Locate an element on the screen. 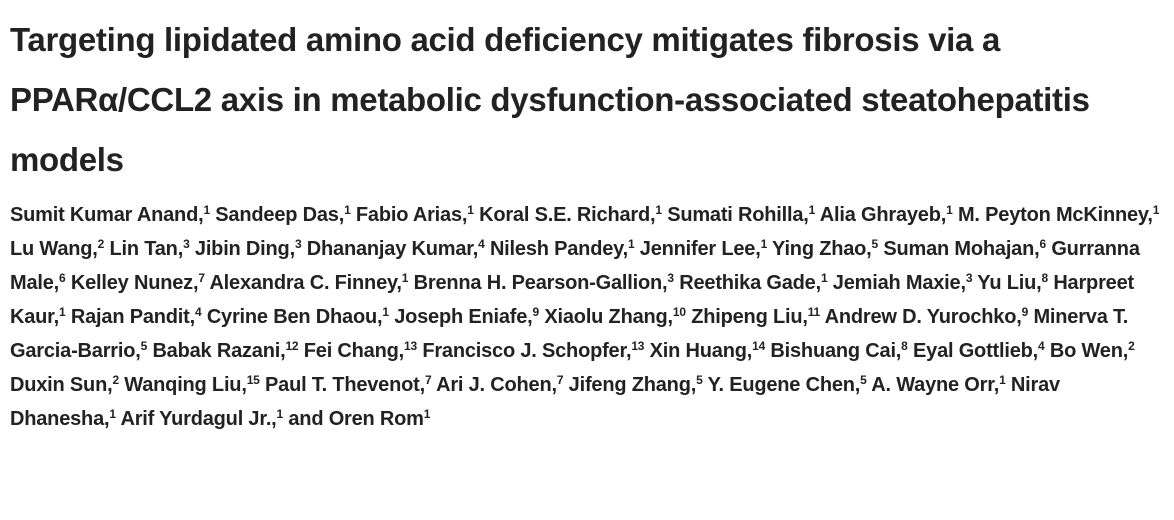 The height and width of the screenshot is (520, 1174). author-name: Alia Ghrayeb, is located at coordinates (883, 215).